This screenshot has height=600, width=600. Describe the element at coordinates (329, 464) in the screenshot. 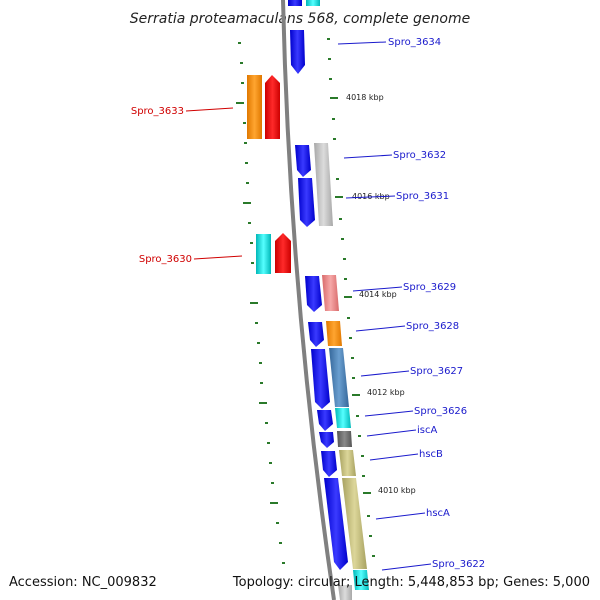

I see `gene-feature-hscB` at that location.